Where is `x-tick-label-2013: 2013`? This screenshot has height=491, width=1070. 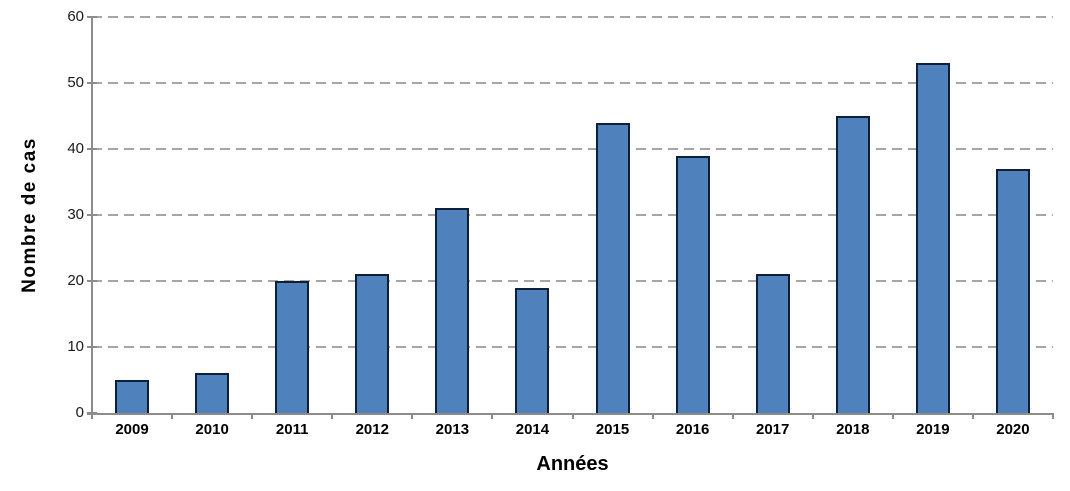 x-tick-label-2013: 2013 is located at coordinates (452, 429).